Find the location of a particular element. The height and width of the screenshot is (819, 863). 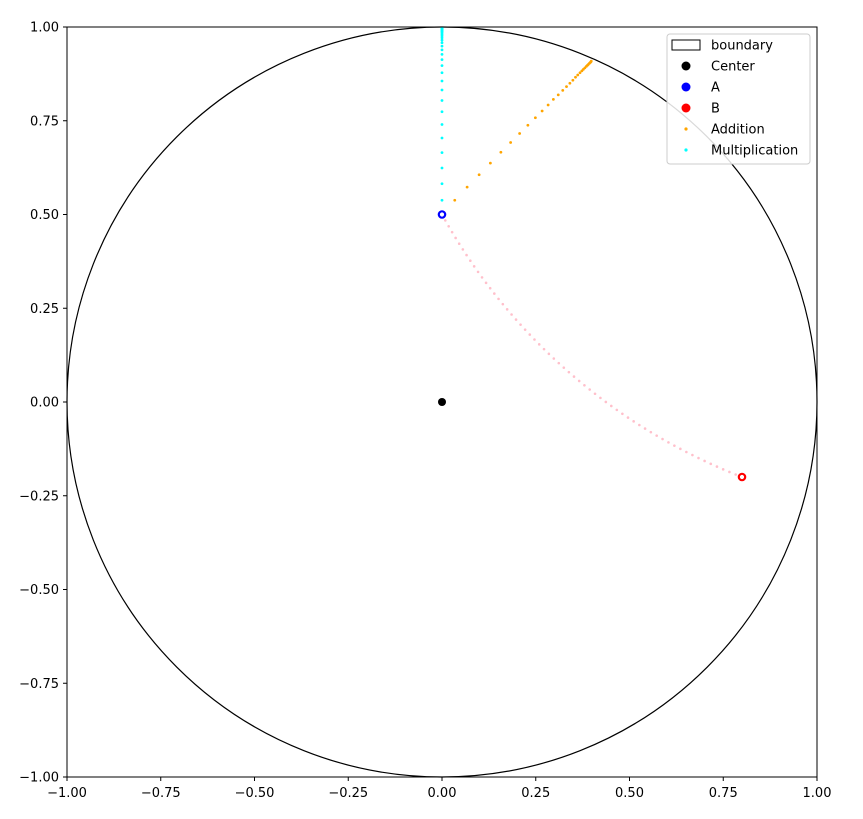

legend-swatch-b is located at coordinates (686, 108).